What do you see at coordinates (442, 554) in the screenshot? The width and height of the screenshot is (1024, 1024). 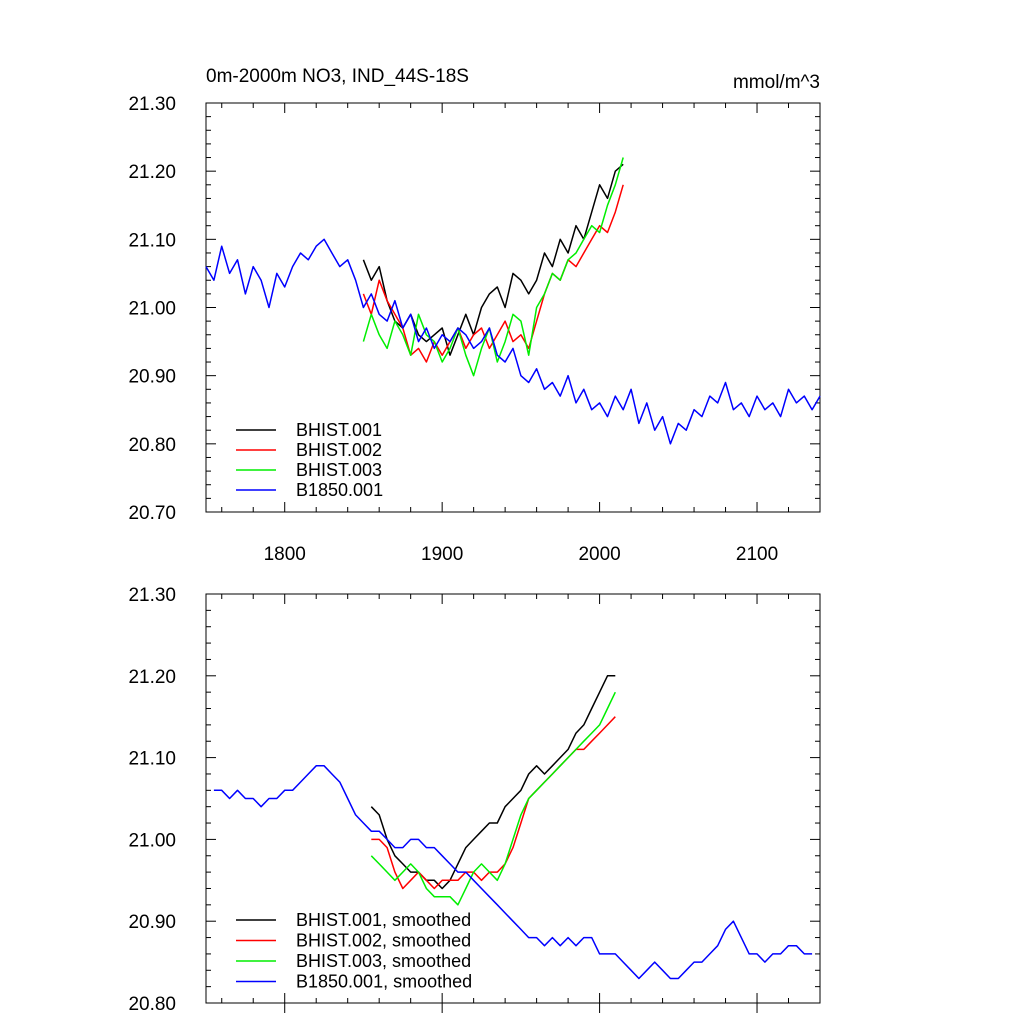 I see `top-x-tick-label: 1900` at bounding box center [442, 554].